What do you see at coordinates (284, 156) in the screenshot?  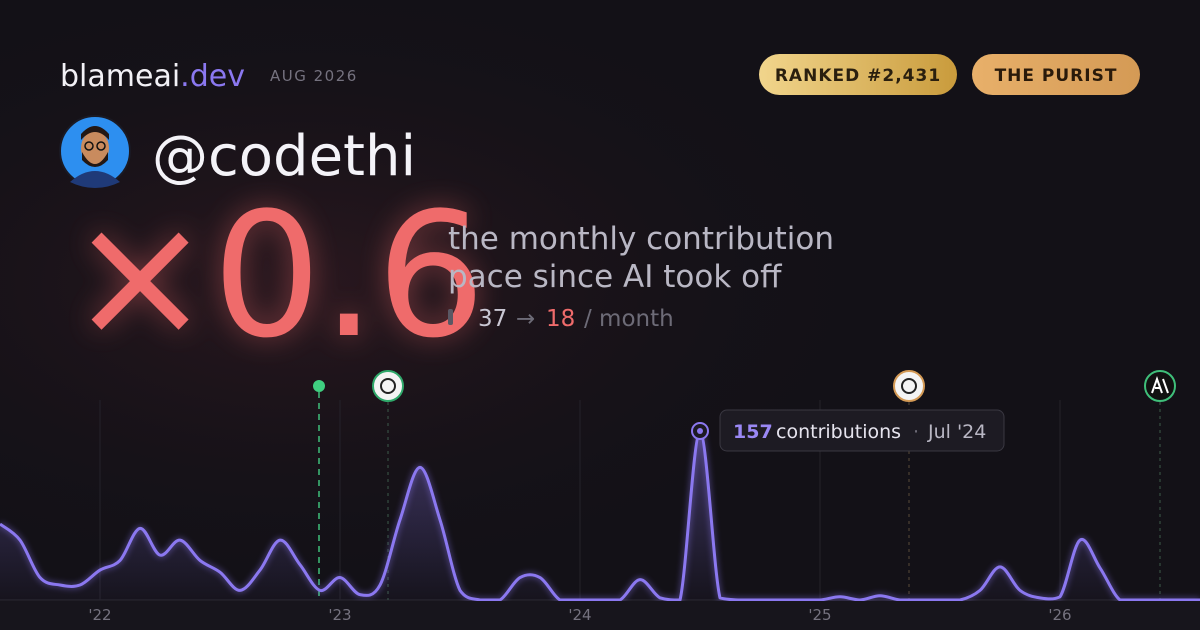 I see `handle: @codethi` at bounding box center [284, 156].